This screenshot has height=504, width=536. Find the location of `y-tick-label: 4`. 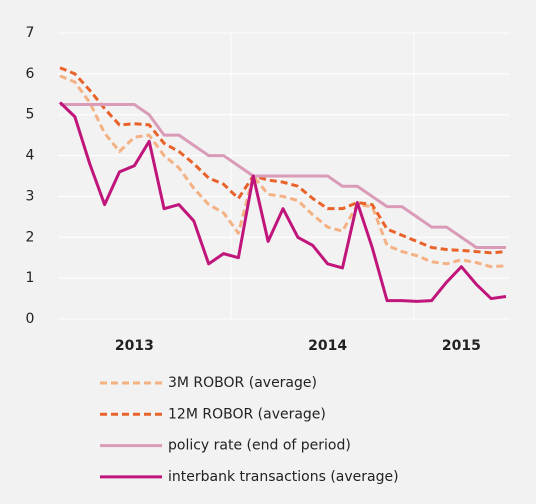

y-tick-label: 4 is located at coordinates (30, 156).